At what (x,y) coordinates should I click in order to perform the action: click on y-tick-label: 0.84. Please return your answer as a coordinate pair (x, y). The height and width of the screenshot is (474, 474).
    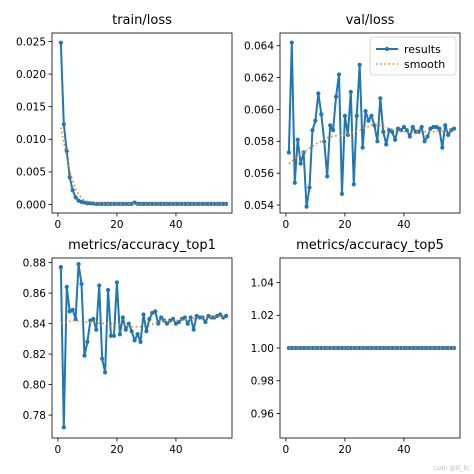
    Looking at the image, I should click on (35, 324).